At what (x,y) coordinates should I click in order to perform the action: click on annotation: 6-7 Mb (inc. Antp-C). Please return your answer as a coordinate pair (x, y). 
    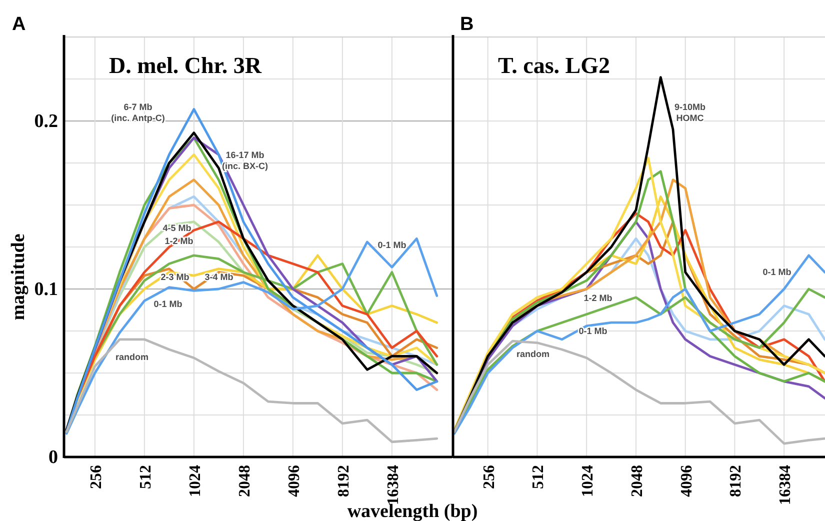
    Looking at the image, I should click on (138, 112).